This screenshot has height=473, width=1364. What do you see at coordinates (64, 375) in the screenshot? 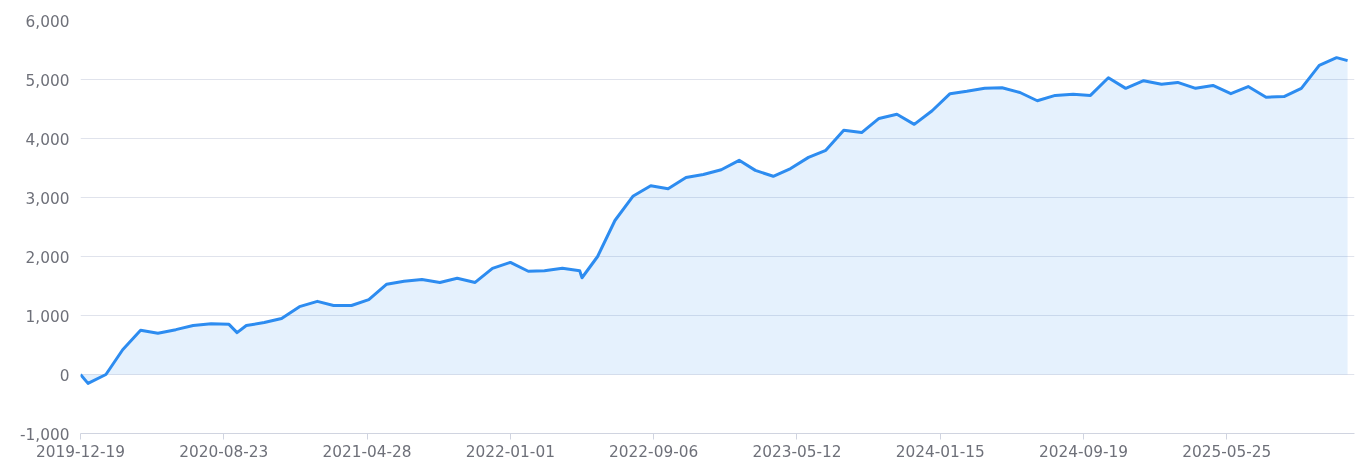
I see `y-tick-label: 0` at bounding box center [64, 375].